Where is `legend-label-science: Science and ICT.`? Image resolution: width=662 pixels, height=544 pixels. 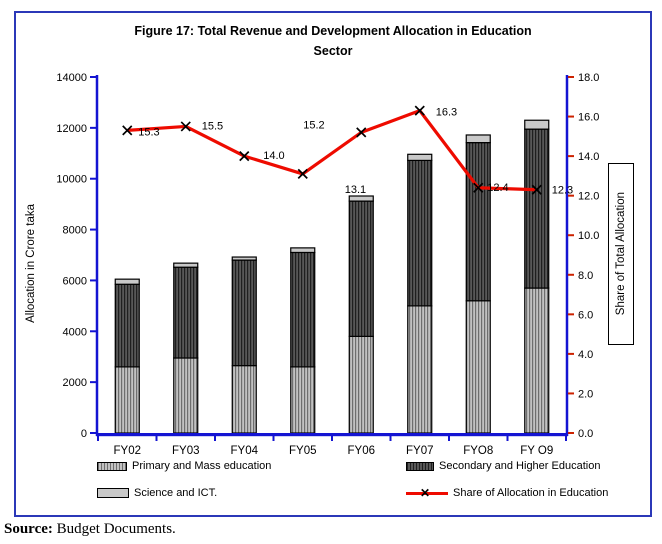 legend-label-science: Science and ICT. is located at coordinates (176, 493).